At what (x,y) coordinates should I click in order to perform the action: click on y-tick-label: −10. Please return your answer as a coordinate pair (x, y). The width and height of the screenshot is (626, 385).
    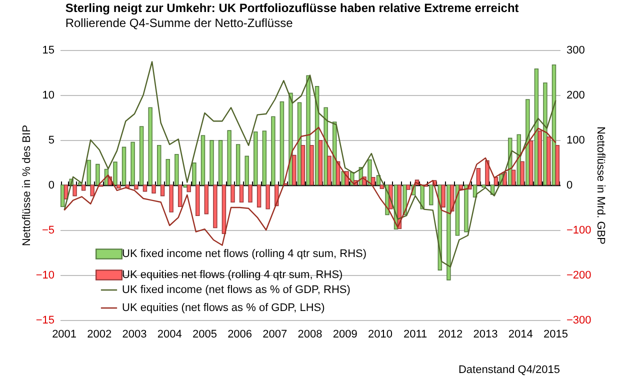
    Looking at the image, I should click on (45, 276).